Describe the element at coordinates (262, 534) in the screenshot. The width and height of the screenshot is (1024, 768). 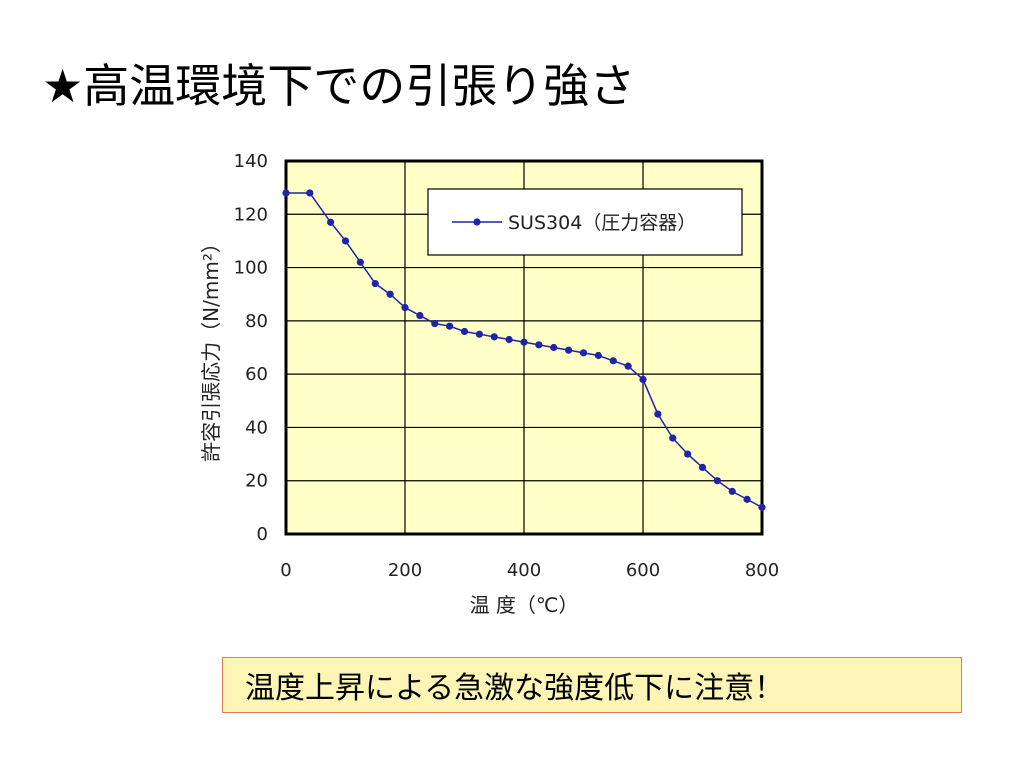
I see `y-tick-label: 0` at that location.